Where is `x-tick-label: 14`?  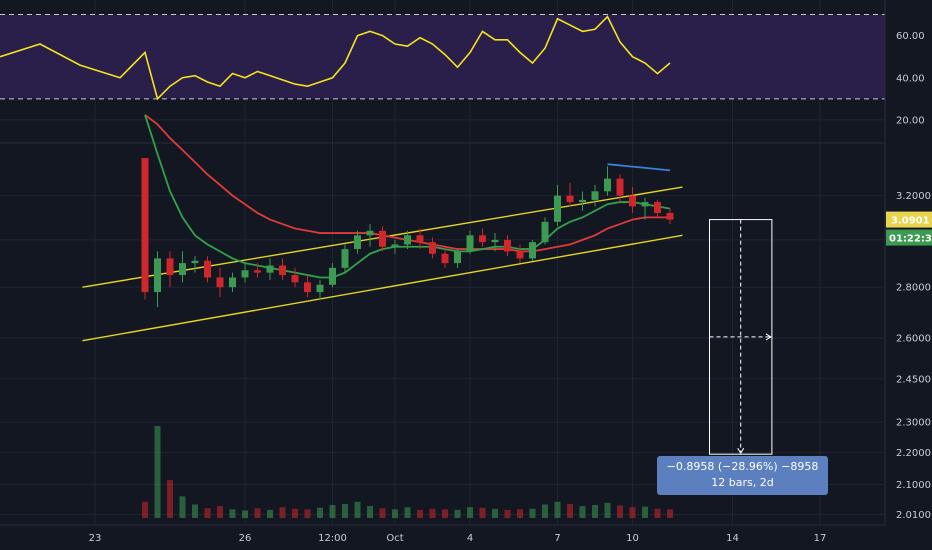 x-tick-label: 14 is located at coordinates (732, 538).